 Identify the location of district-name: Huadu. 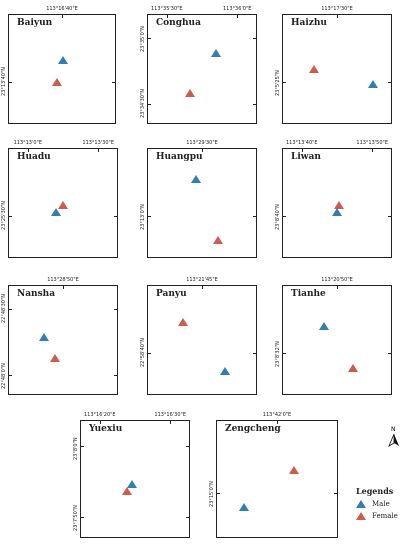
(34, 157).